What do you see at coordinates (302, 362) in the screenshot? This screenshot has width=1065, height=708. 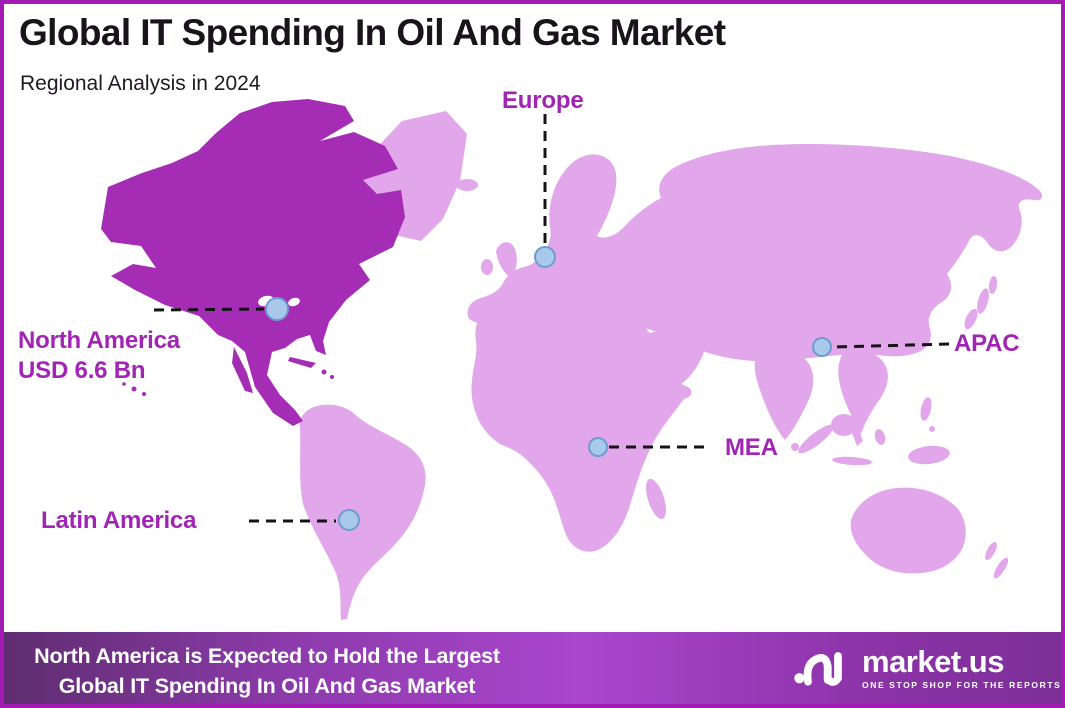 I see `landmass-caribbean` at bounding box center [302, 362].